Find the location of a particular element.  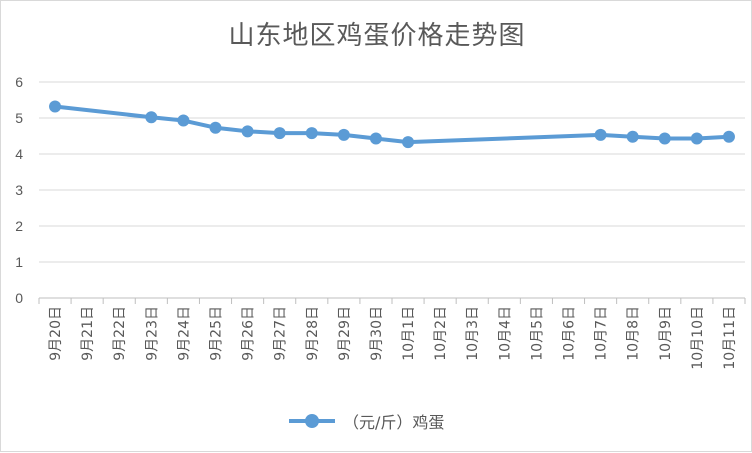

x-tick-label: 10月11日 is located at coordinates (730, 338).